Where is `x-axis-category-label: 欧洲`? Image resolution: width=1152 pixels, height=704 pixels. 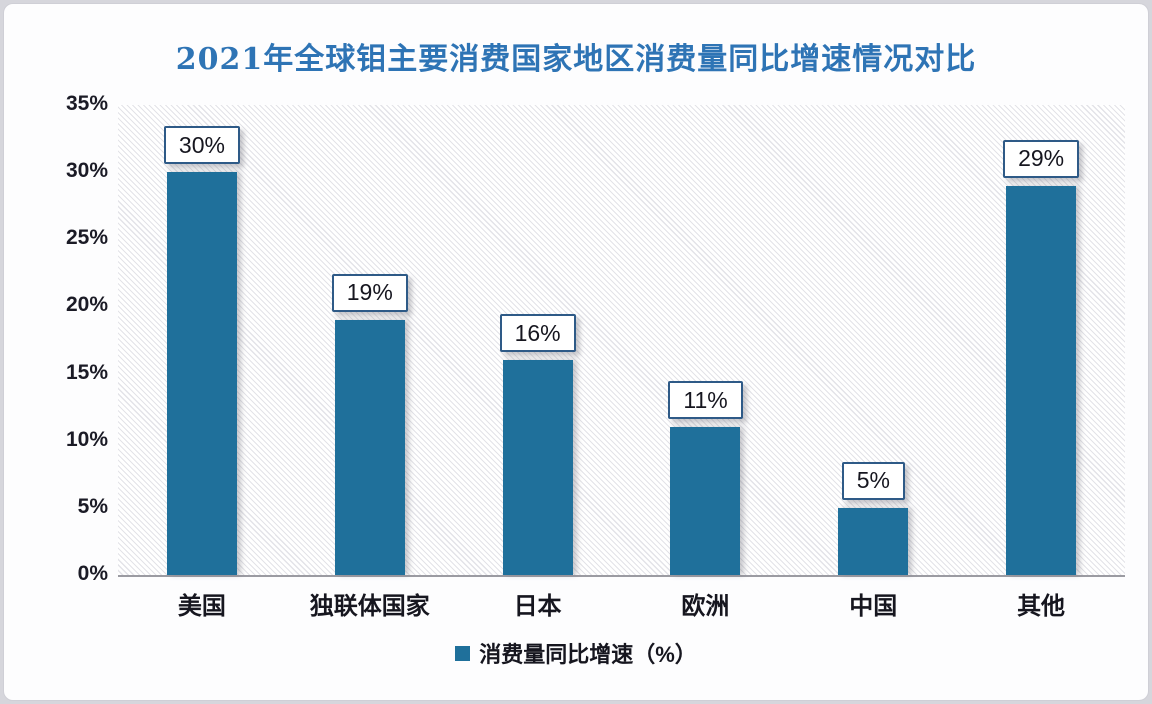 x-axis-category-label: 欧洲 is located at coordinates (705, 606).